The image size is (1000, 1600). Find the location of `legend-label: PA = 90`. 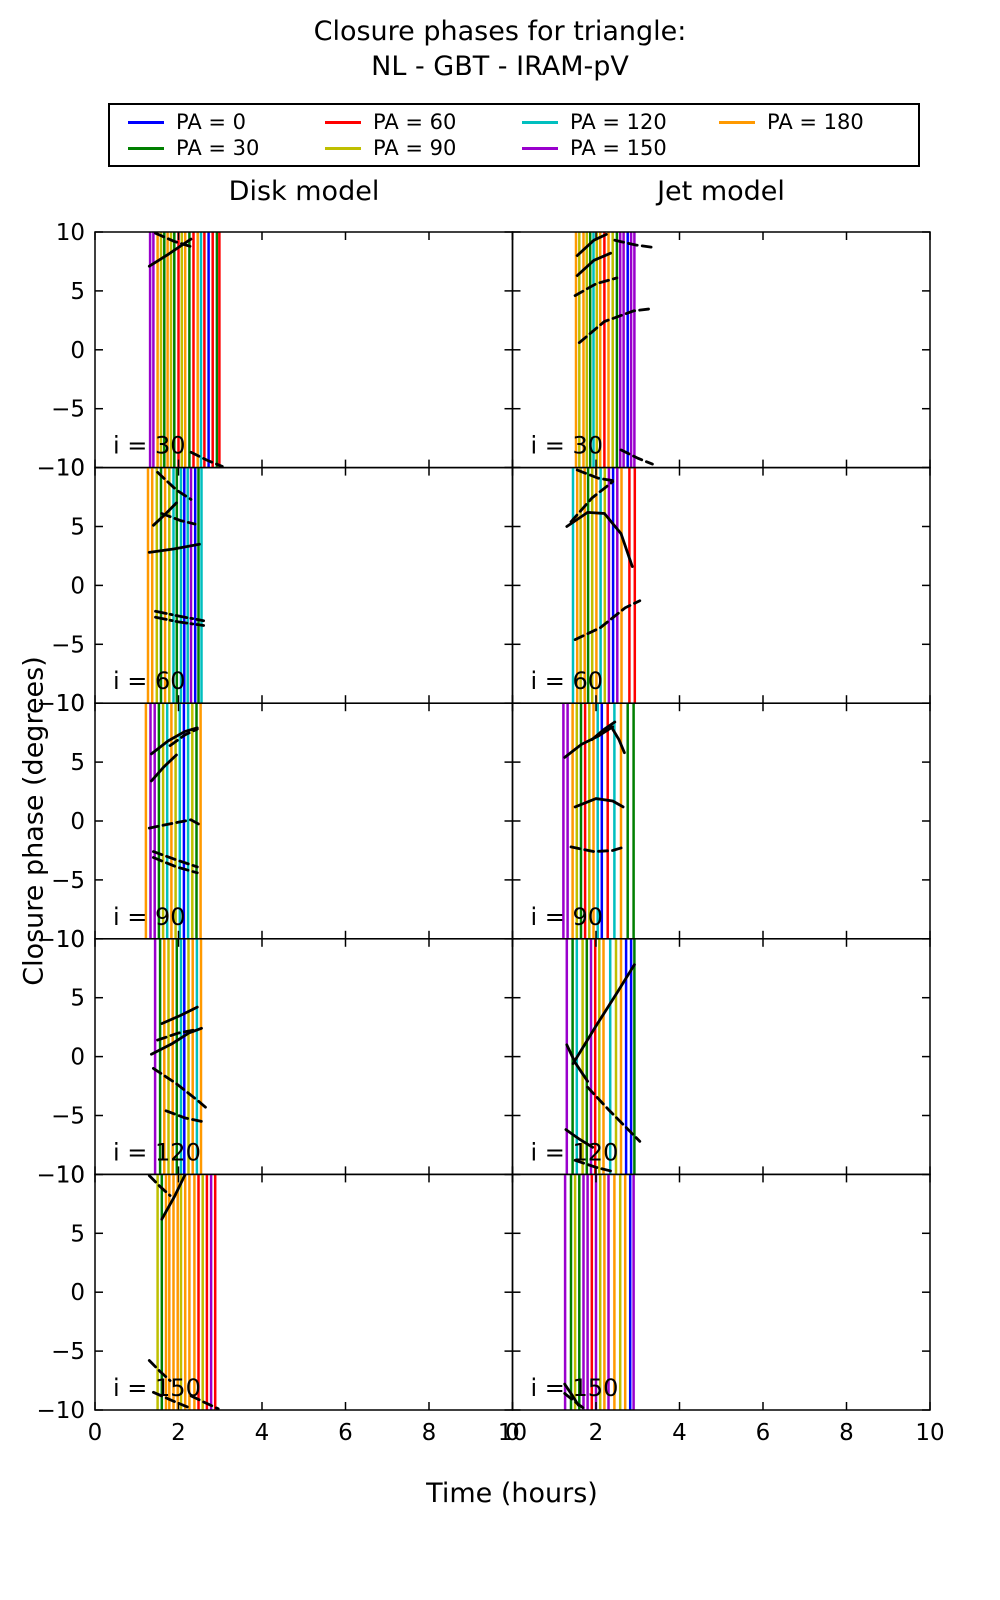

legend-label: PA = 90 is located at coordinates (415, 148).